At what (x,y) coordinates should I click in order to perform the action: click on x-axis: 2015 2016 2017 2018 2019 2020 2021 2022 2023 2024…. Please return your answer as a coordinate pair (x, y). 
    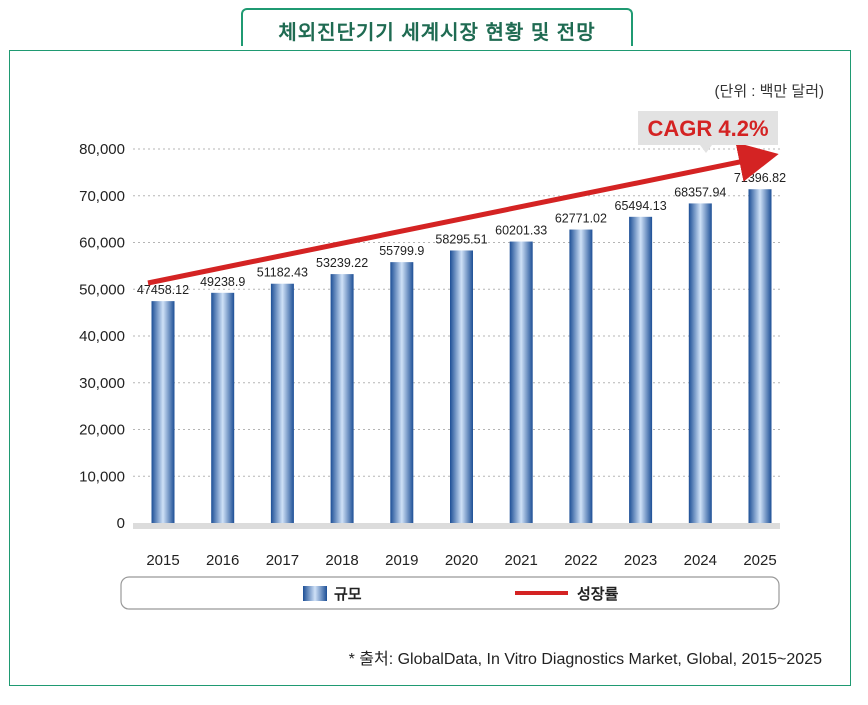
    Looking at the image, I should click on (461, 560).